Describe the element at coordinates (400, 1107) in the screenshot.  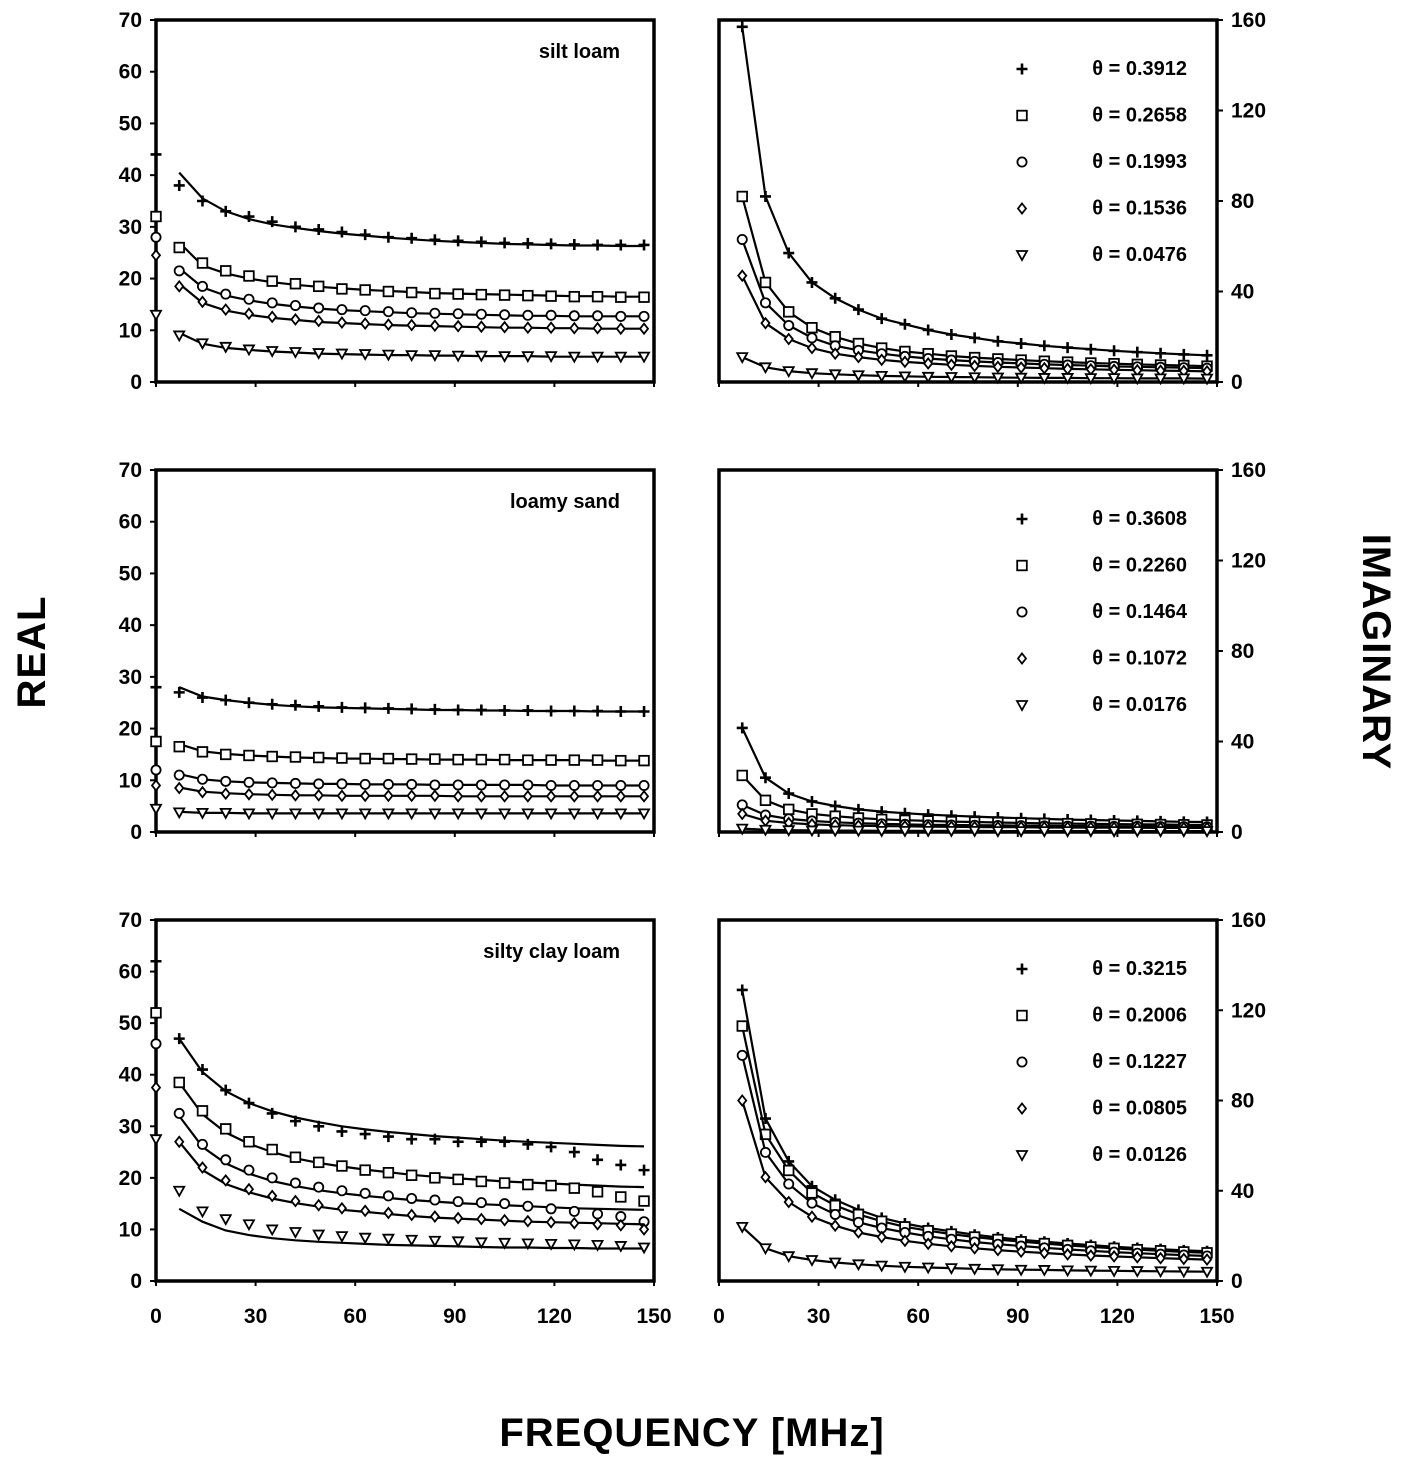
I see `series-0-2006` at that location.